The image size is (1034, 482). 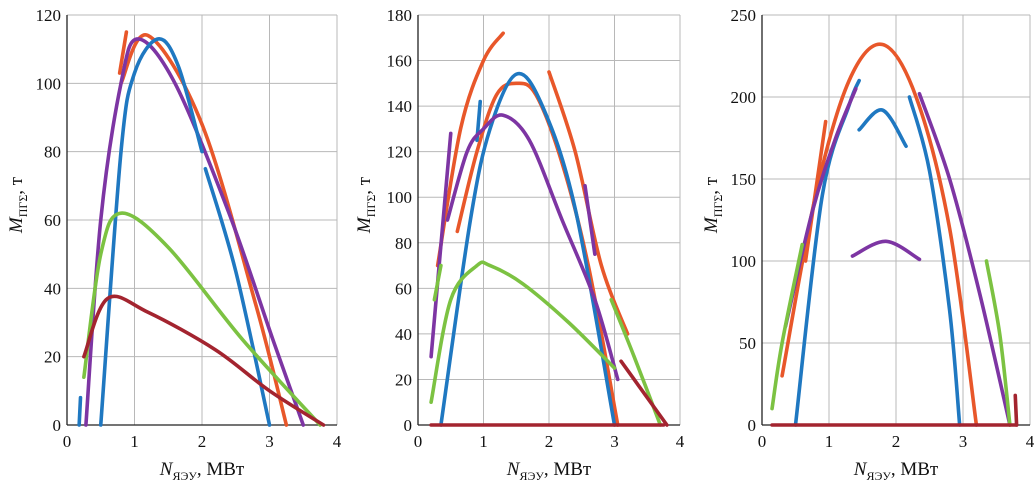 I want to click on series-darkred, so click(x=204, y=360).